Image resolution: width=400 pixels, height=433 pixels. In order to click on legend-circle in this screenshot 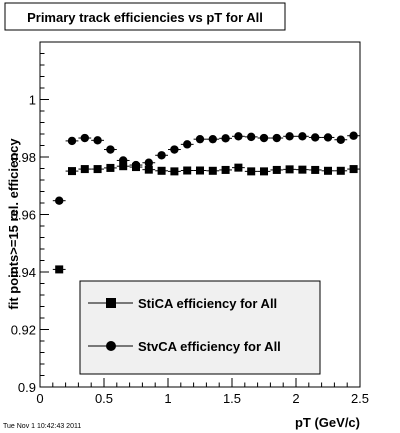, I will do `click(111, 346)`.